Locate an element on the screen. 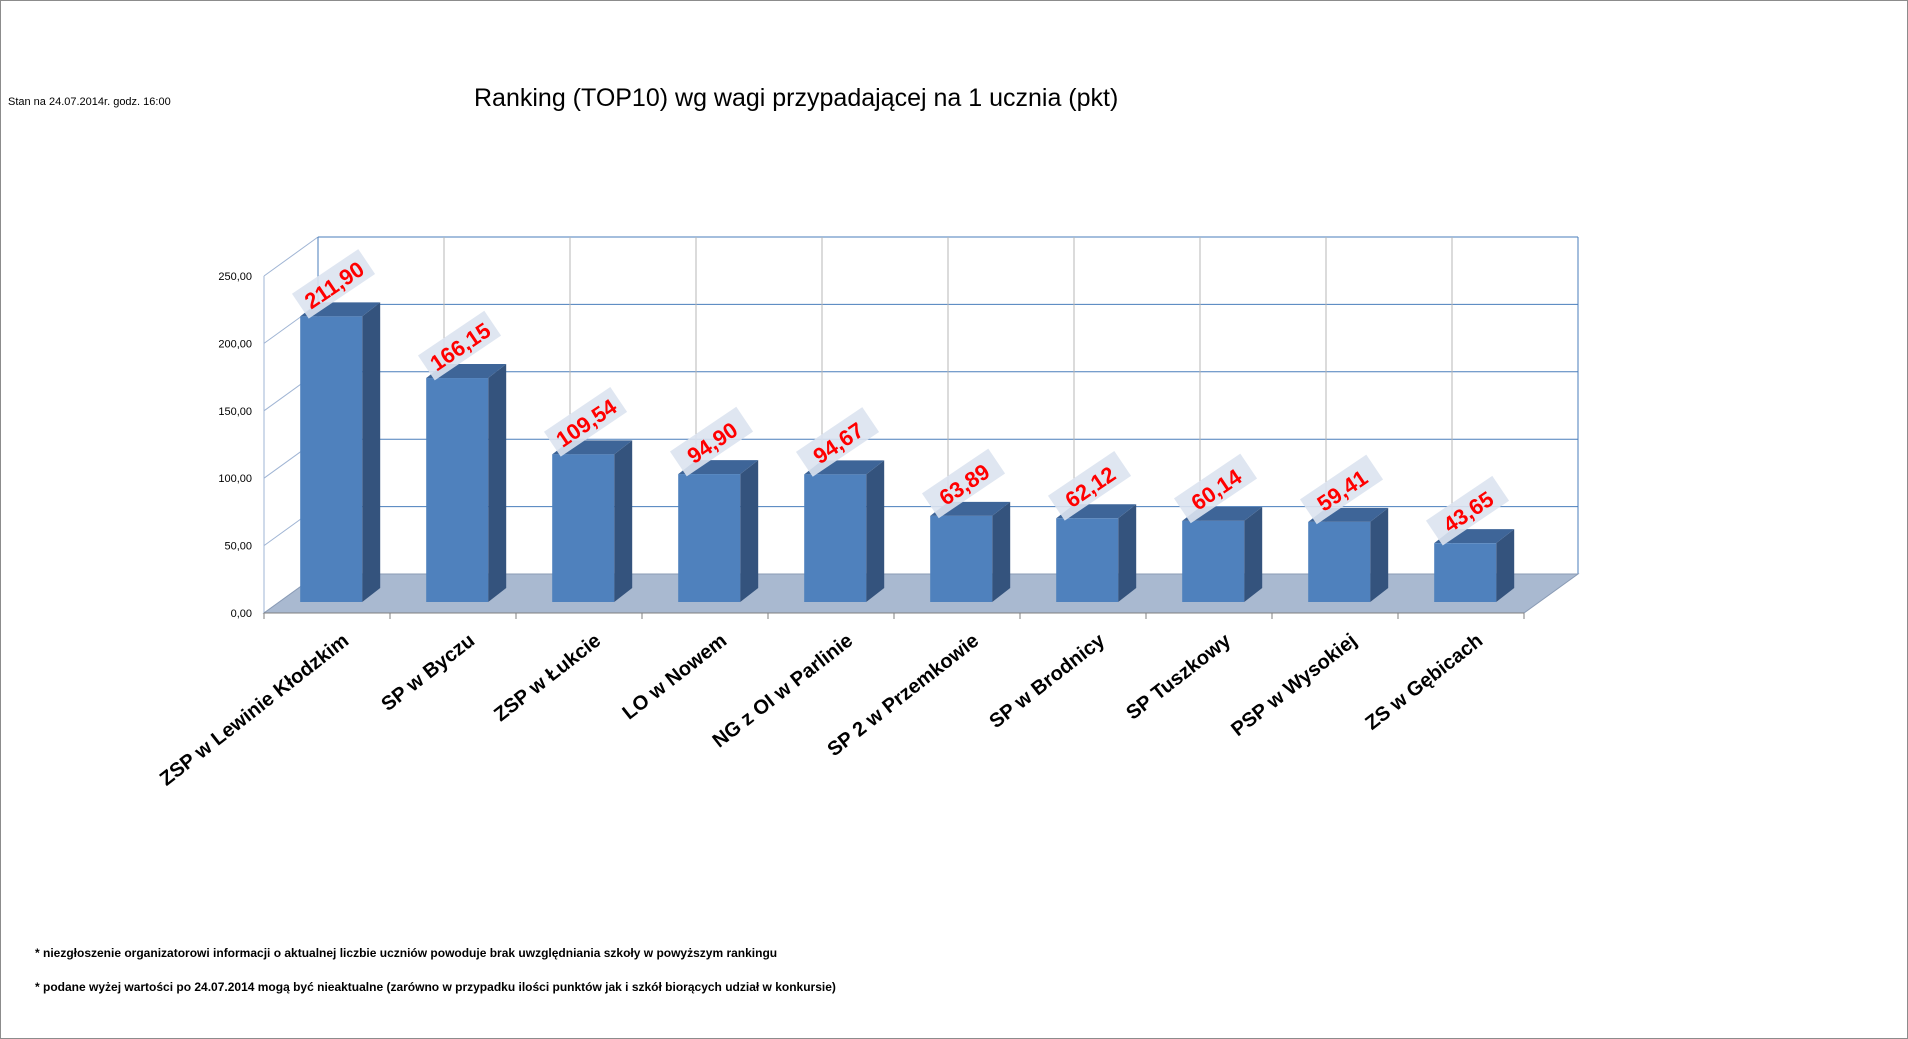 This screenshot has height=1039, width=1908. timestamp-note: Stan na 24.07.2014r. godz. 16:00 is located at coordinates (89, 102).